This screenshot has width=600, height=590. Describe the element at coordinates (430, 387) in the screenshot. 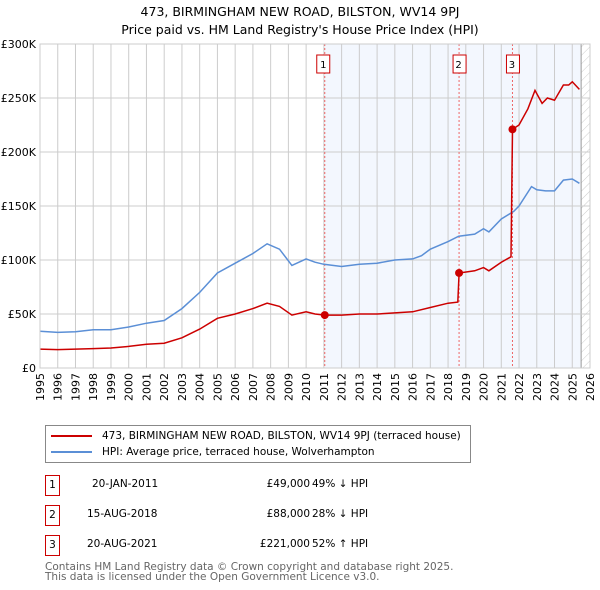

I see `x-tick-label: 2017` at that location.